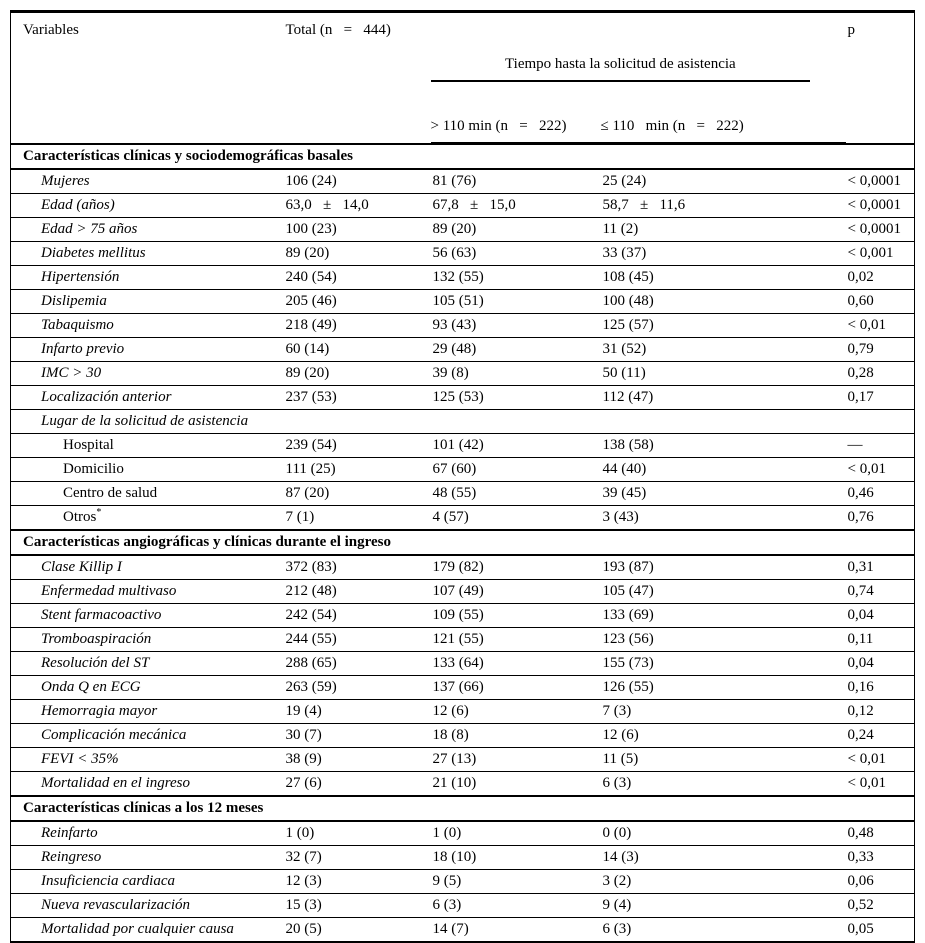 Image resolution: width=925 pixels, height=943 pixels. Describe the element at coordinates (723, 349) in the screenshot. I see `cell-le110: 31 (52)` at that location.